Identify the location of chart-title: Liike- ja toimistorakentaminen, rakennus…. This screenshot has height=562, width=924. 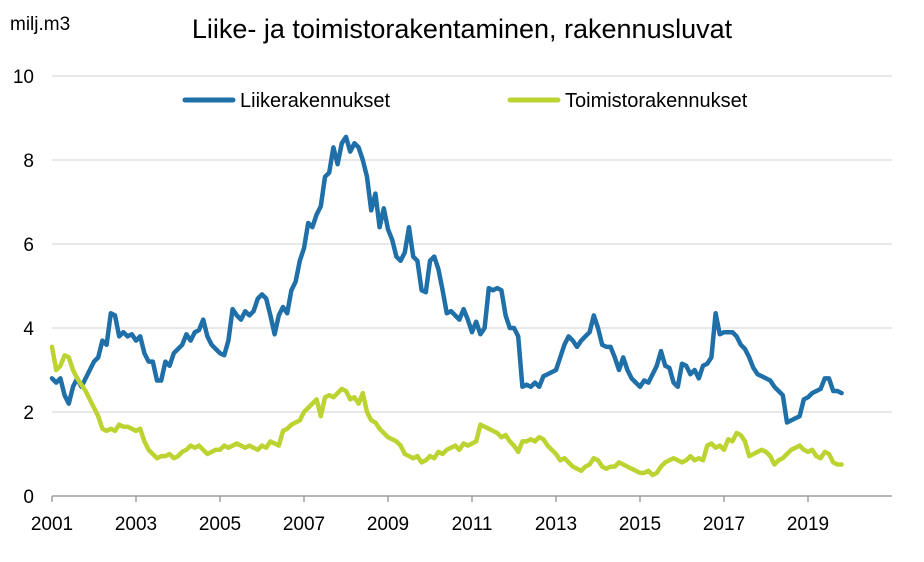
(462, 29).